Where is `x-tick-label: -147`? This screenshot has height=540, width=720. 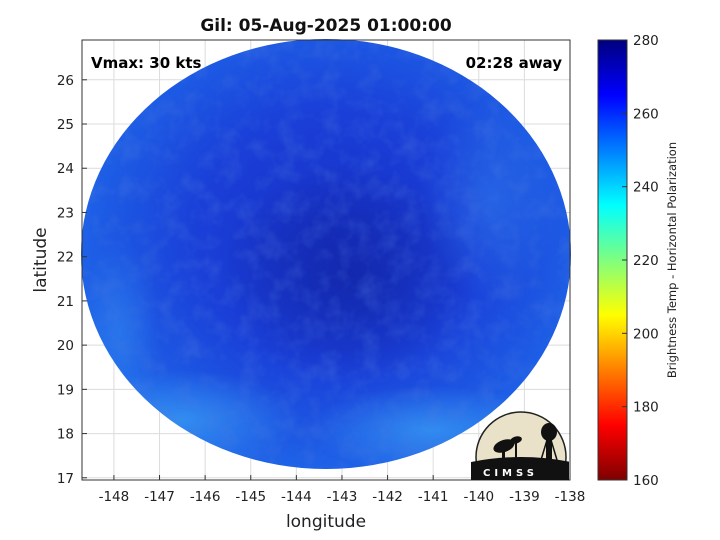 x-tick-label: -147 is located at coordinates (159, 497).